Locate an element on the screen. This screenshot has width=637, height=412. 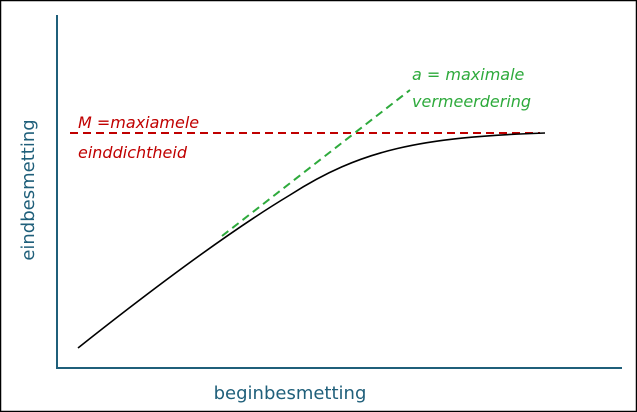
annotation: a = maximale is located at coordinates (468, 74).